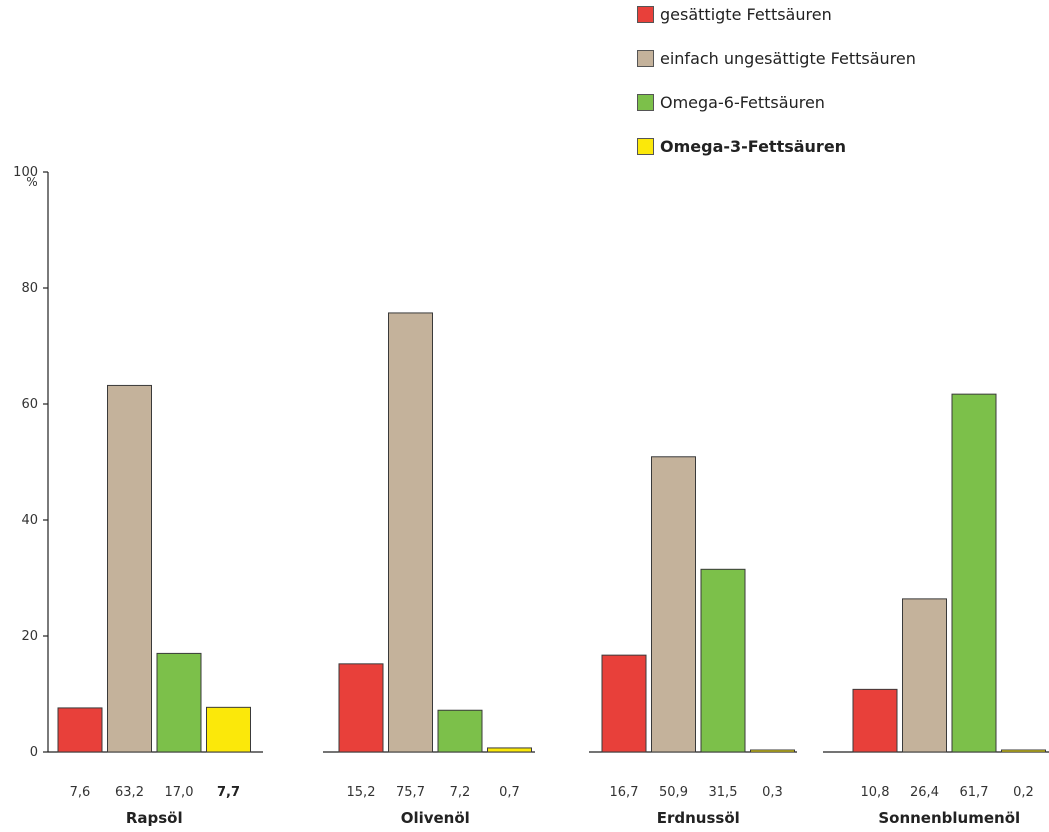 This screenshot has height=832, width=1049. Describe the element at coordinates (34, 752) in the screenshot. I see `y-tick-label: 0` at that location.